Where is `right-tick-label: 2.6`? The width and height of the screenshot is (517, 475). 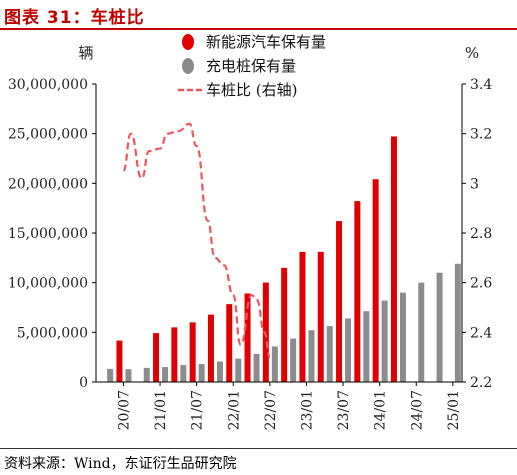 right-tick-label: 2.6 is located at coordinates (481, 284).